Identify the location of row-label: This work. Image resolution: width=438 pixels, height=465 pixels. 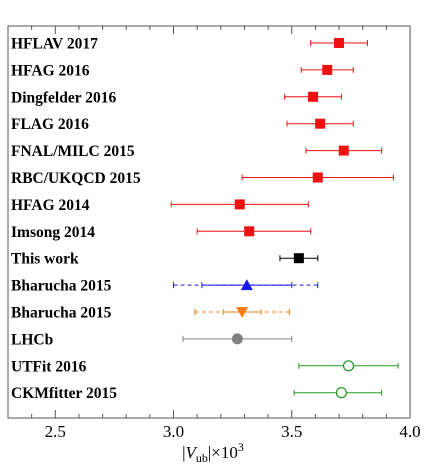
(45, 259).